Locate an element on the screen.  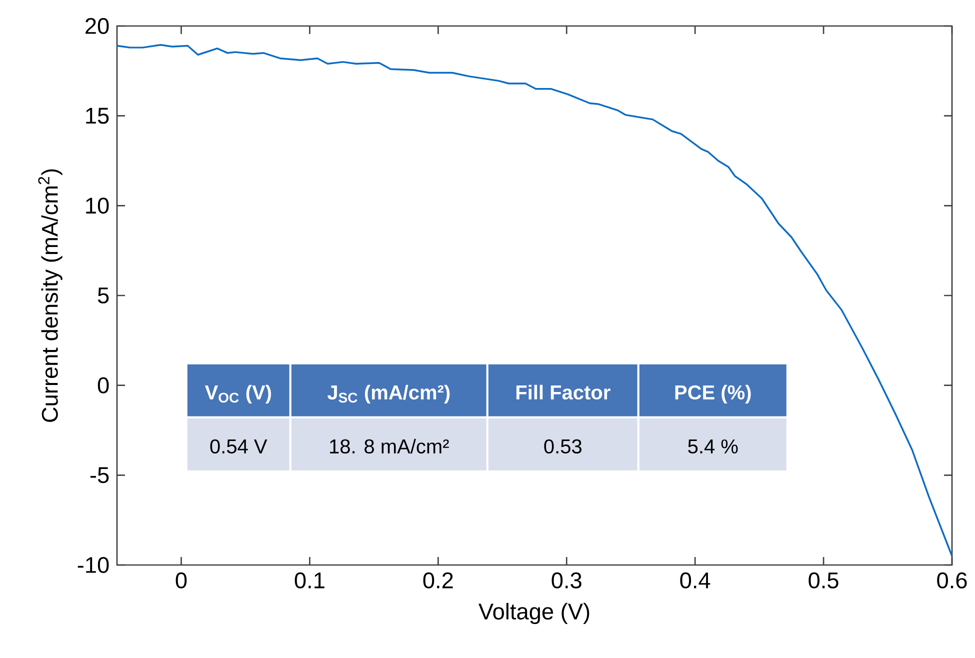
y-tick-label: 15 is located at coordinates (97, 116).